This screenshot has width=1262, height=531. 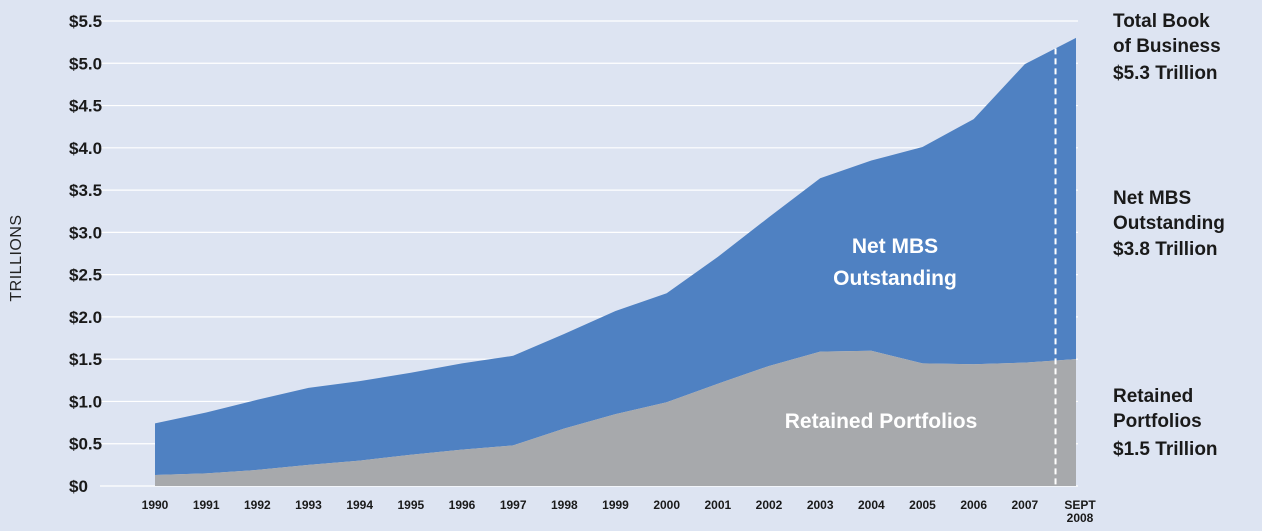 I want to click on mbs-area-label-line1: Net MBS, so click(x=895, y=246).